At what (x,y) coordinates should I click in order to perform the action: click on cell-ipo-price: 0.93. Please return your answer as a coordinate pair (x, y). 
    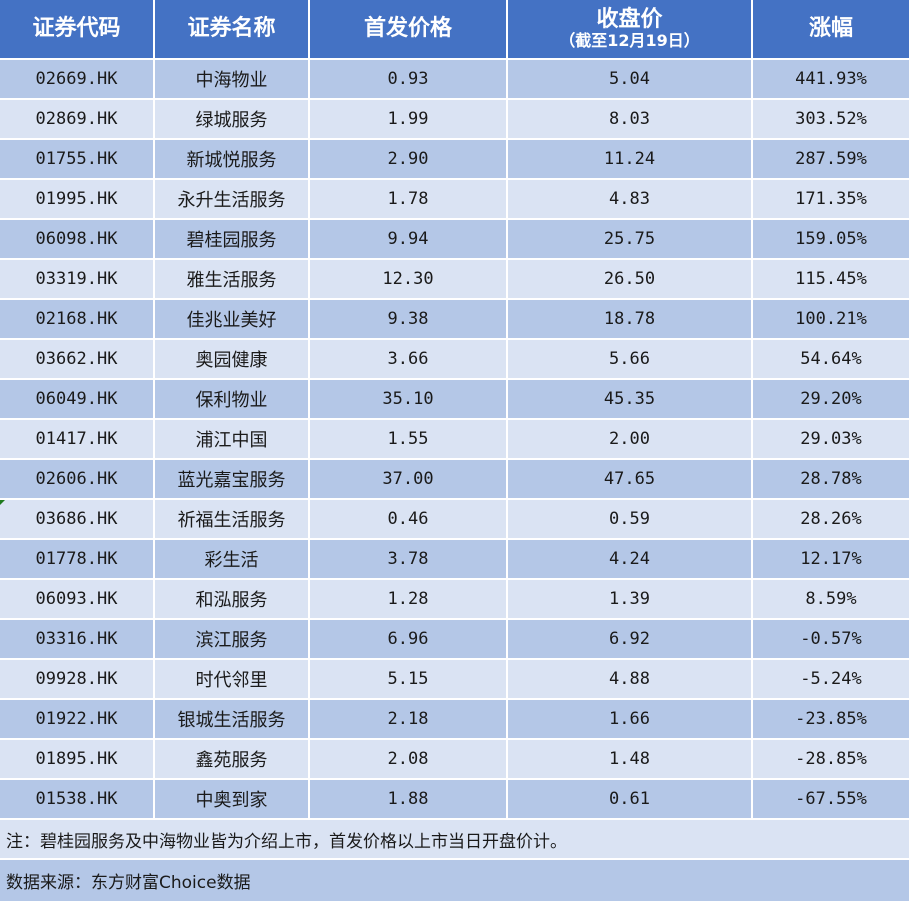
    Looking at the image, I should click on (409, 79).